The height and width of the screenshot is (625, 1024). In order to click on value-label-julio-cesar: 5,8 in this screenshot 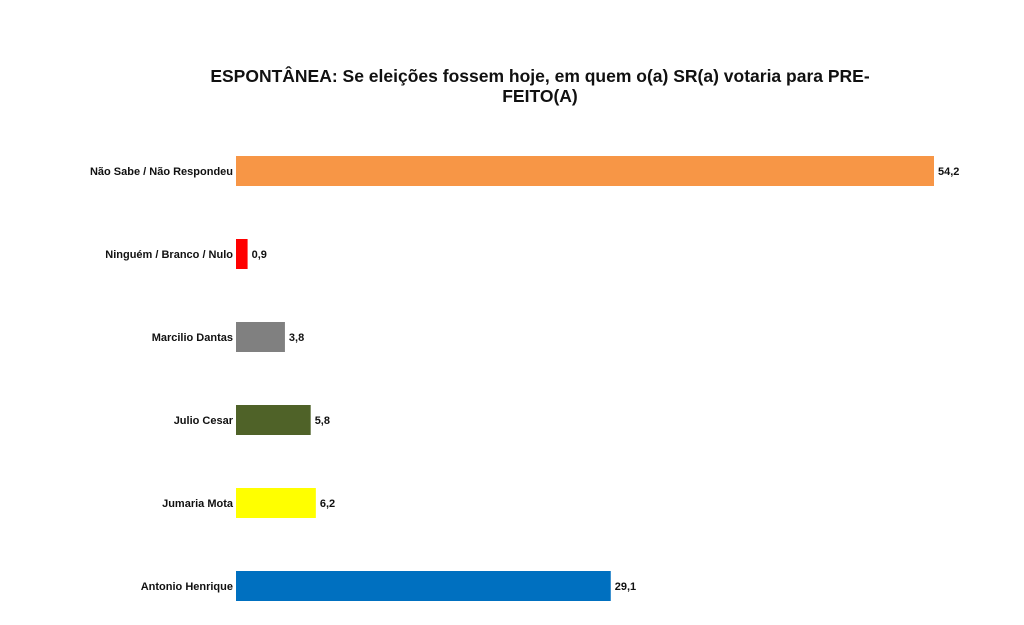, I will do `click(322, 421)`.